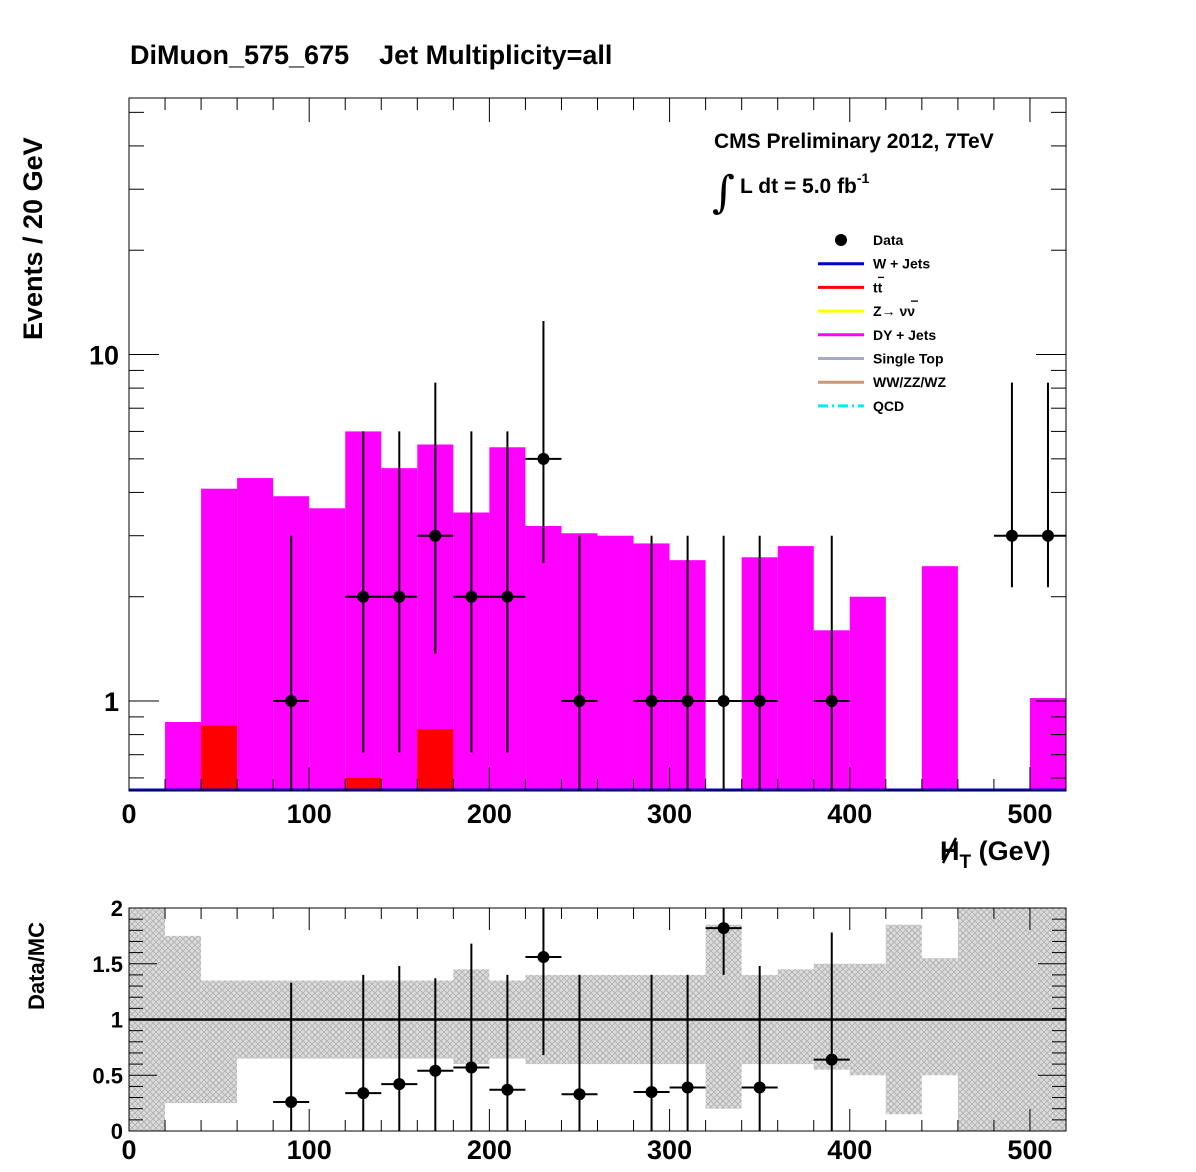 This screenshot has height=1172, width=1196. I want to click on x-tick-label: 500, so click(1029, 814).